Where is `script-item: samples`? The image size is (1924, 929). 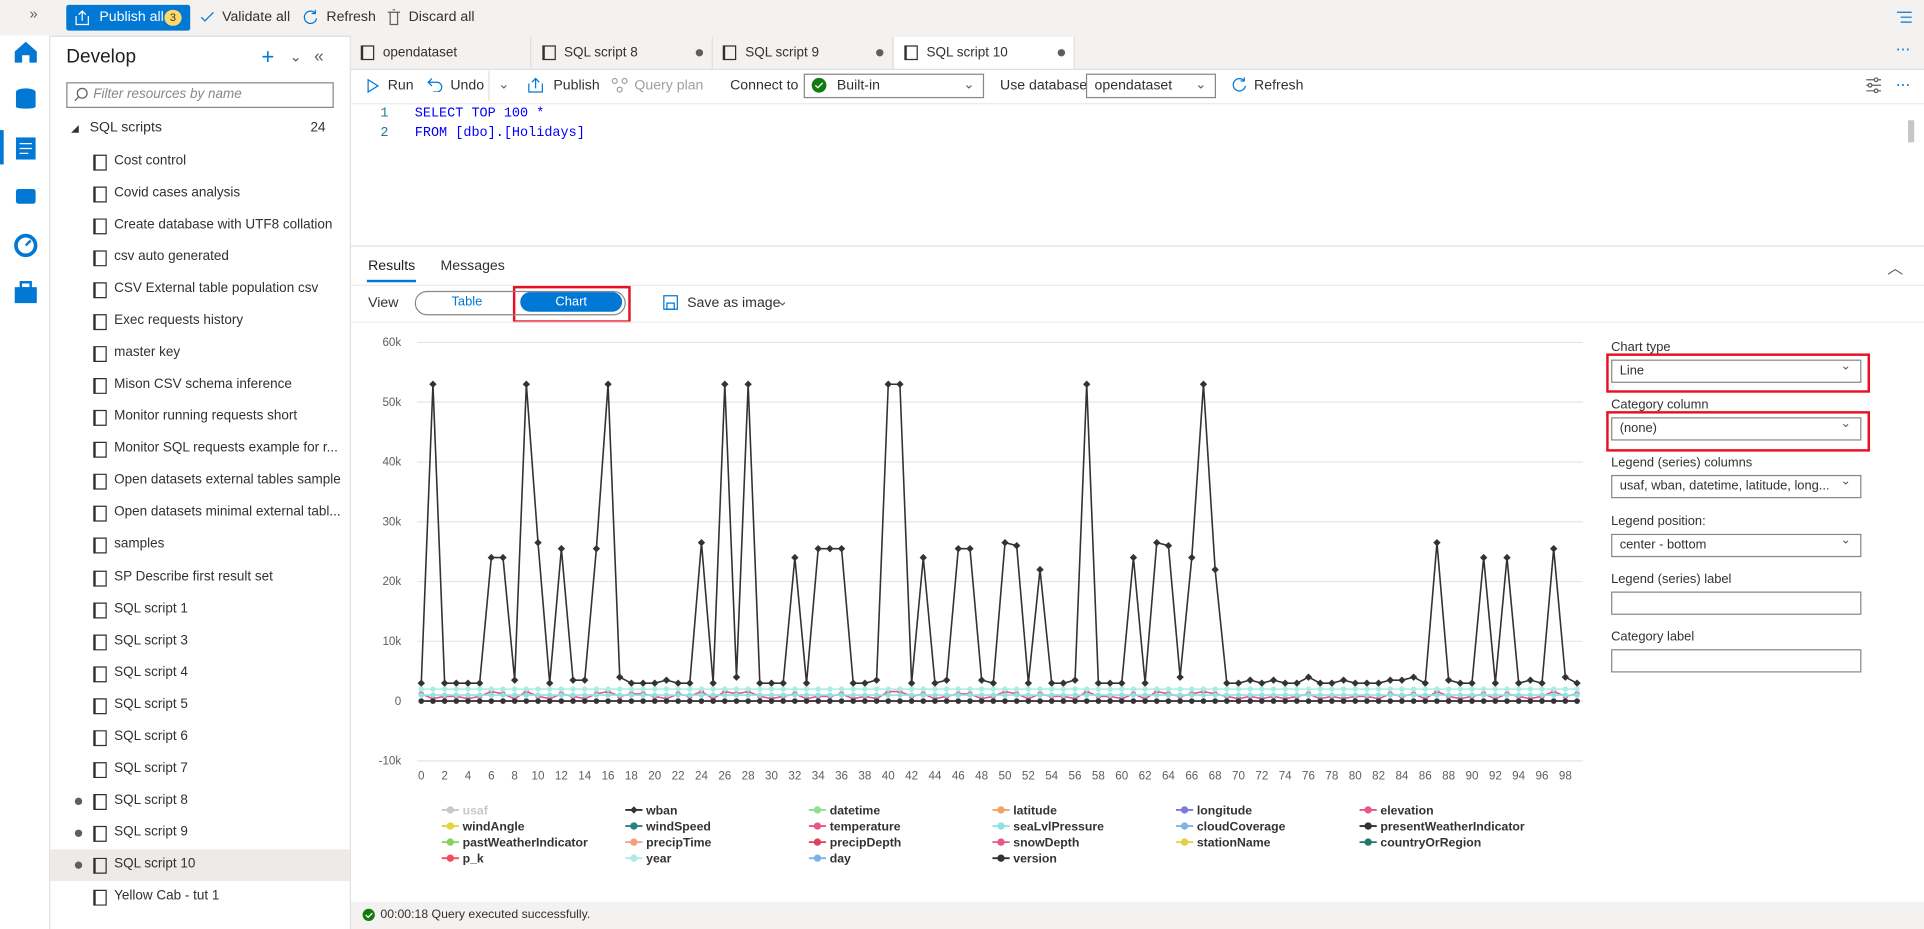
script-item: samples is located at coordinates (139, 544).